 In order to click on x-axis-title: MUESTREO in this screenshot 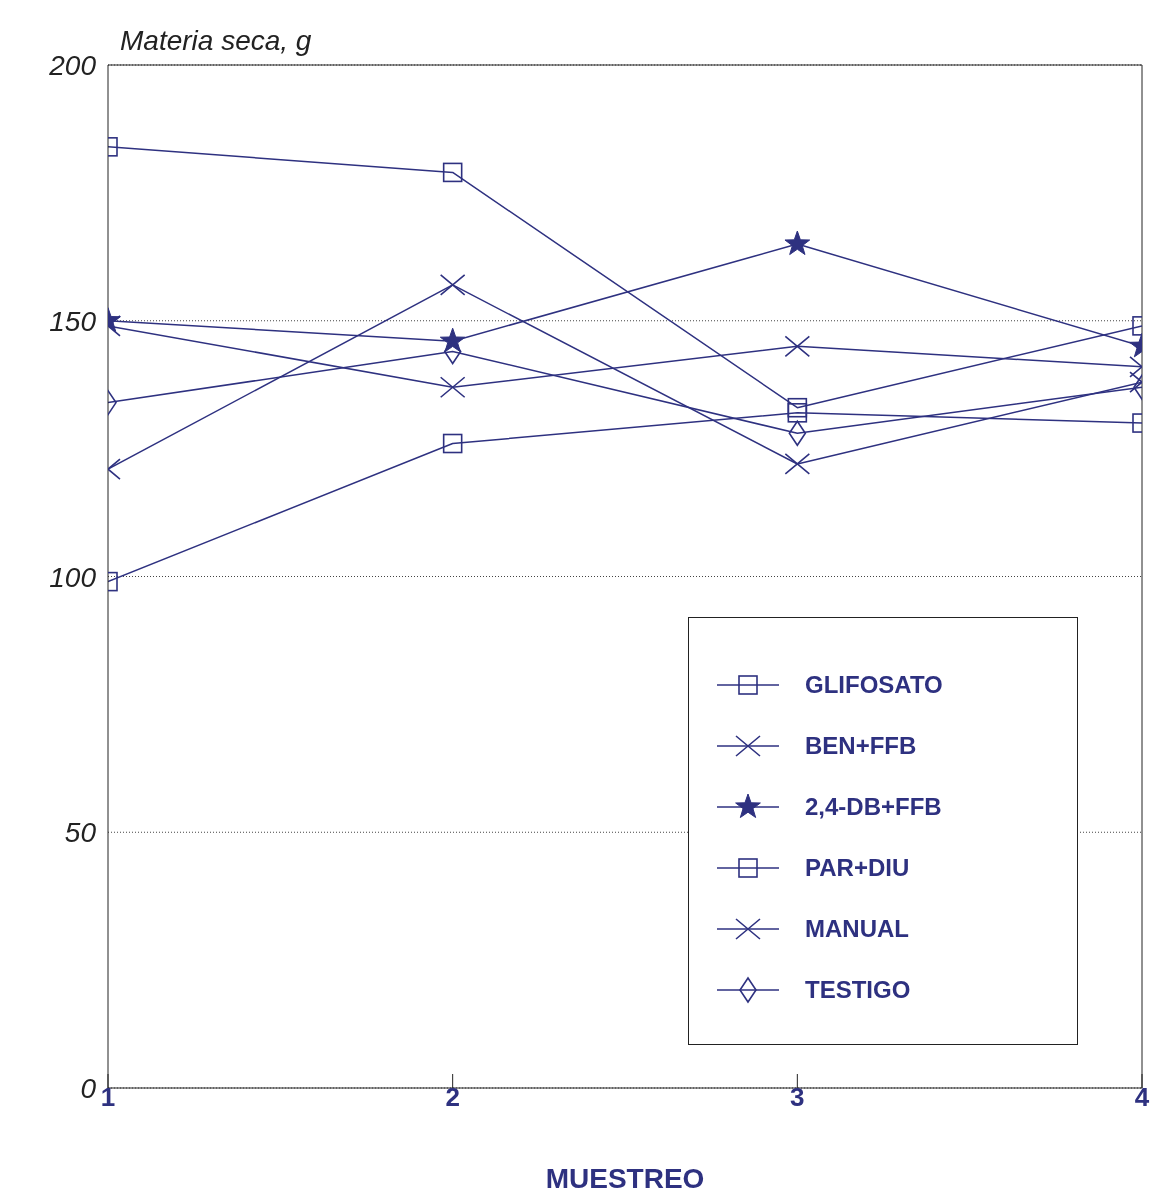, I will do `click(625, 1178)`.